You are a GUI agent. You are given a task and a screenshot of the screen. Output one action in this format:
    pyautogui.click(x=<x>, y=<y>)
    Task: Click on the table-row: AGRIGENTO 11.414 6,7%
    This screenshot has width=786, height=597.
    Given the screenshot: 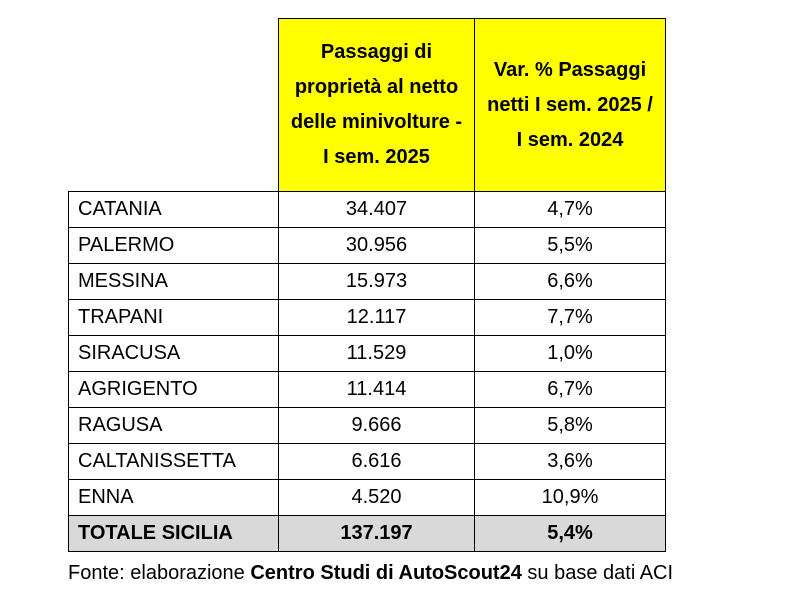 What is the action you would take?
    pyautogui.click(x=367, y=389)
    